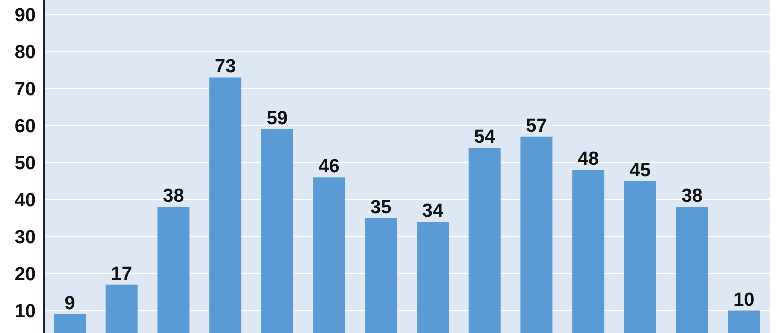 The image size is (776, 333). What do you see at coordinates (25, 127) in the screenshot?
I see `y-tick-label: 60` at bounding box center [25, 127].